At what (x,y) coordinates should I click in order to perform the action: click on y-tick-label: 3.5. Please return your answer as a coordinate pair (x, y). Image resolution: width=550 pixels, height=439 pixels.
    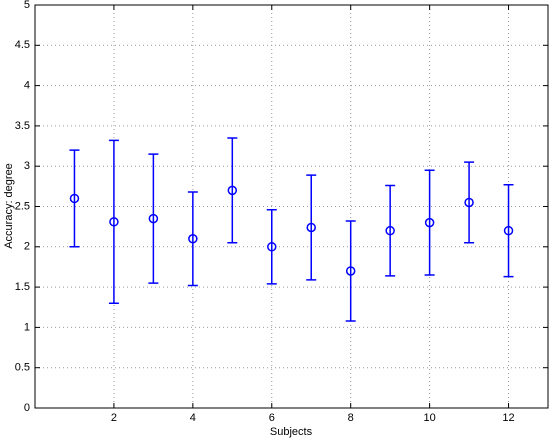
    Looking at the image, I should click on (22, 126).